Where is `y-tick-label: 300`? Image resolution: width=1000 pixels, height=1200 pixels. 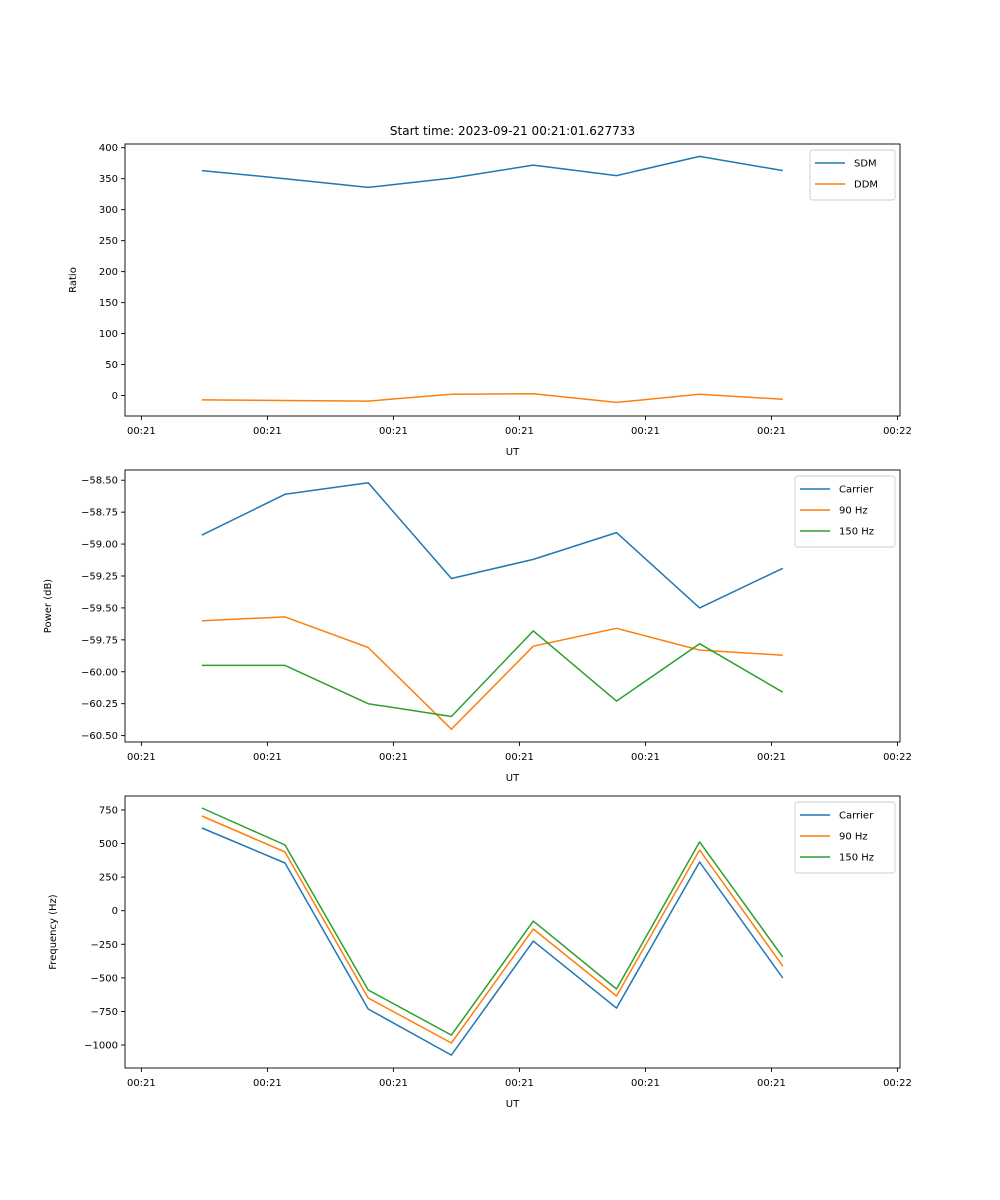 y-tick-label: 300 is located at coordinates (108, 210).